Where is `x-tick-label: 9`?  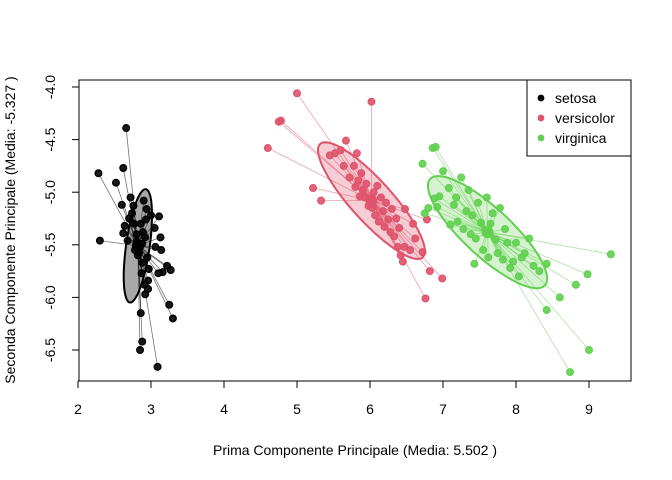 x-tick-label: 9 is located at coordinates (589, 409).